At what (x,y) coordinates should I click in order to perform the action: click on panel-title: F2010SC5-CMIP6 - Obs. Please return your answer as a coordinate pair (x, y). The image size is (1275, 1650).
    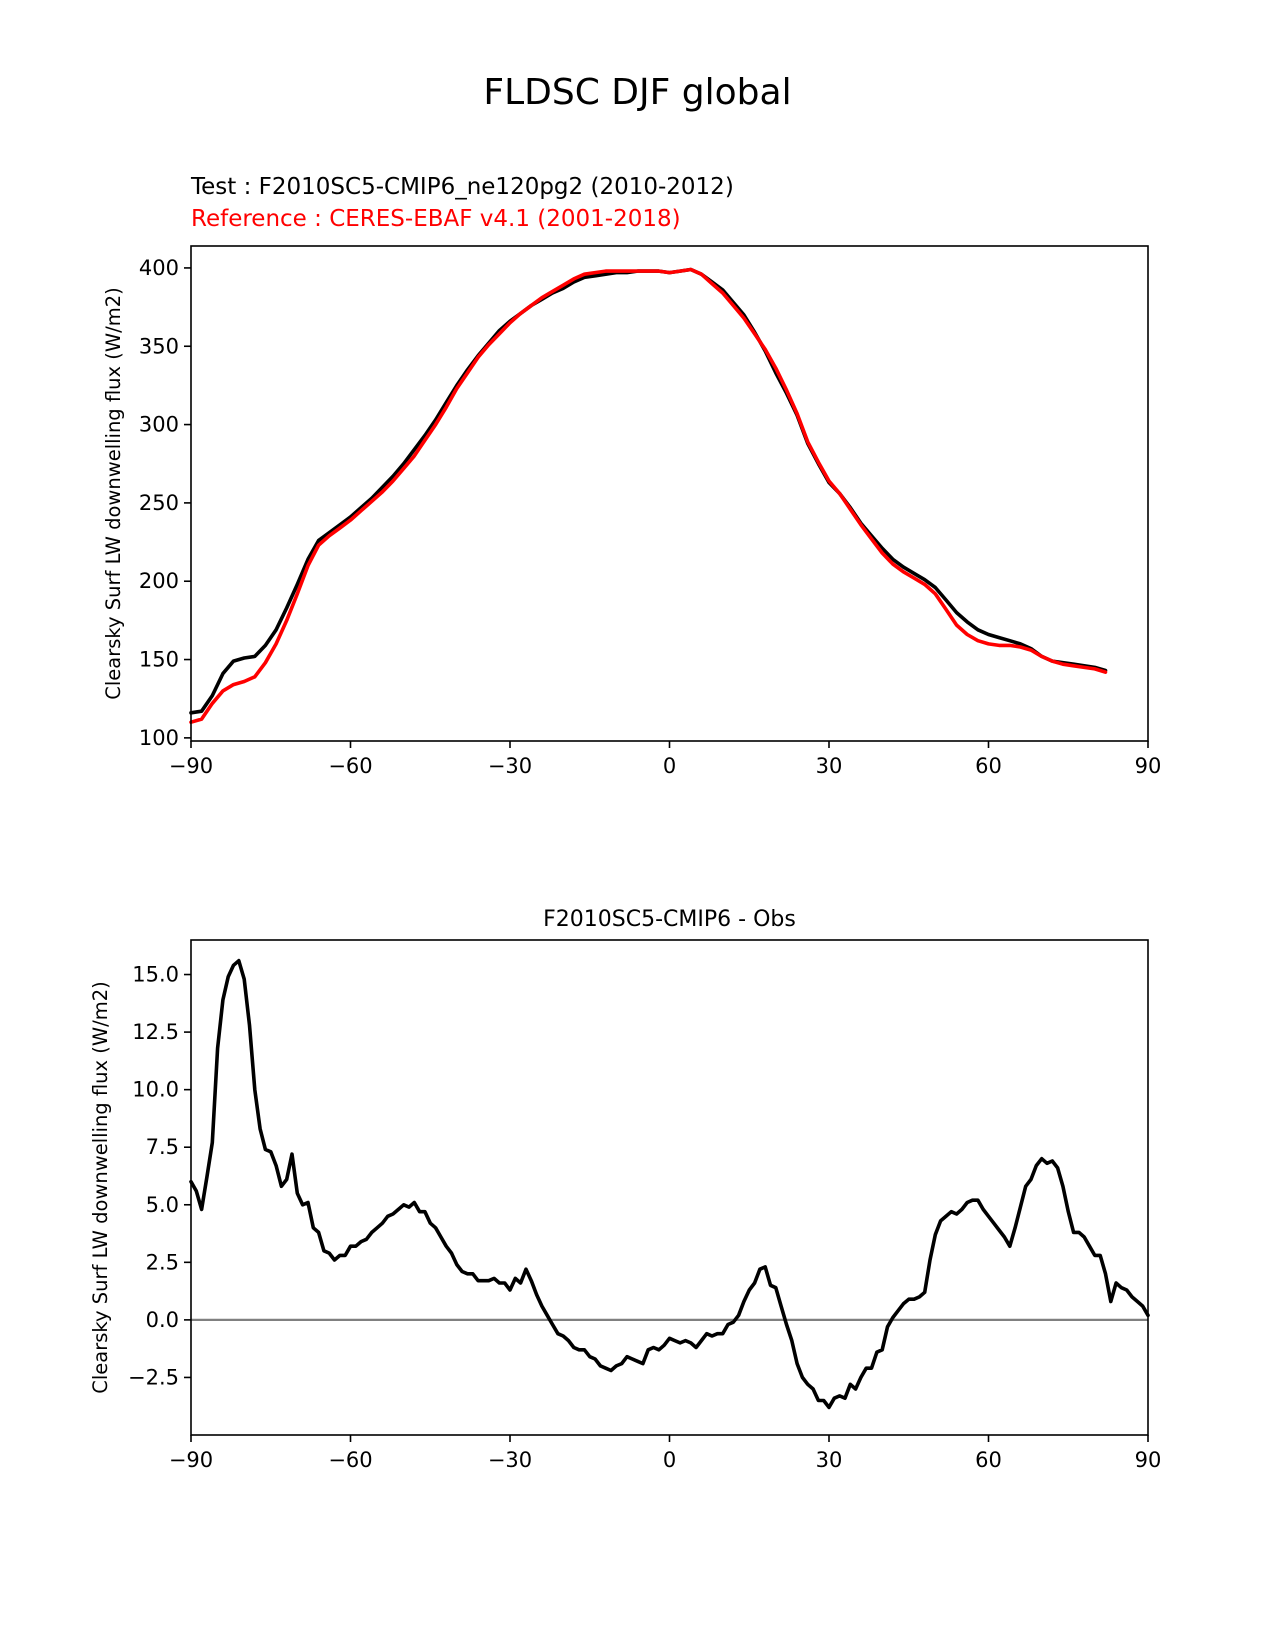
    Looking at the image, I should click on (669, 919).